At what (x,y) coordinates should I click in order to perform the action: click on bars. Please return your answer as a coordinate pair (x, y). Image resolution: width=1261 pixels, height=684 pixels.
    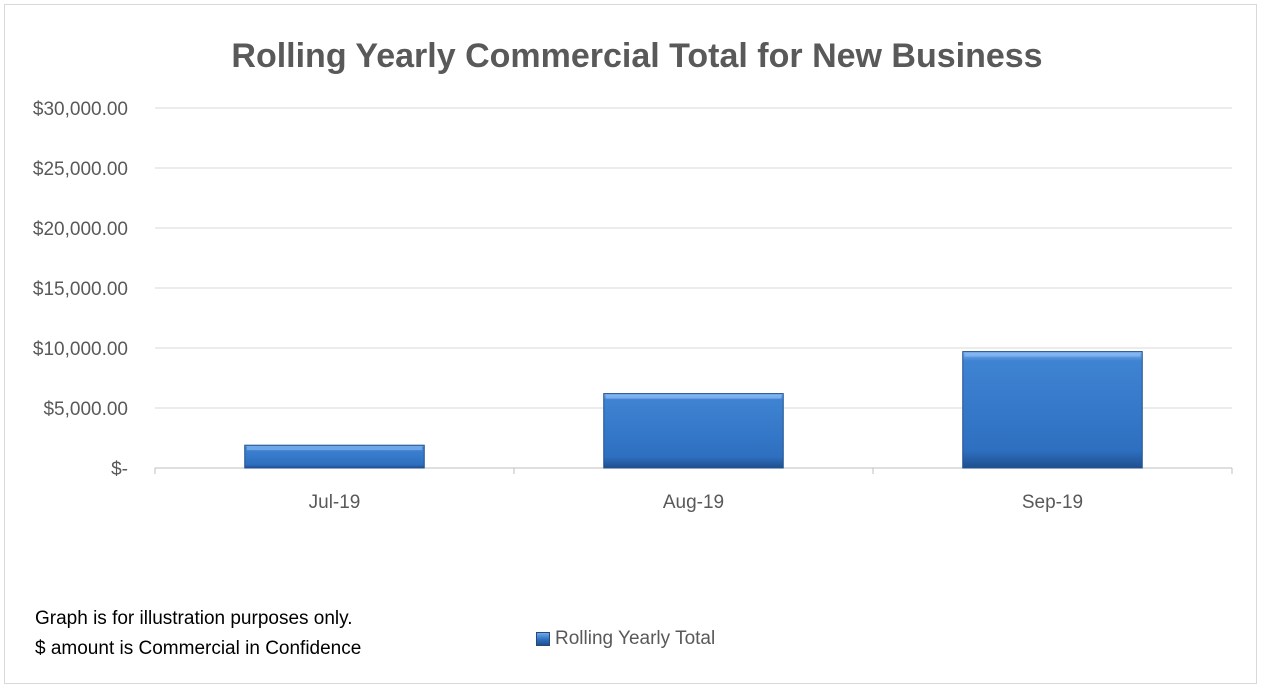
    Looking at the image, I should click on (693, 410).